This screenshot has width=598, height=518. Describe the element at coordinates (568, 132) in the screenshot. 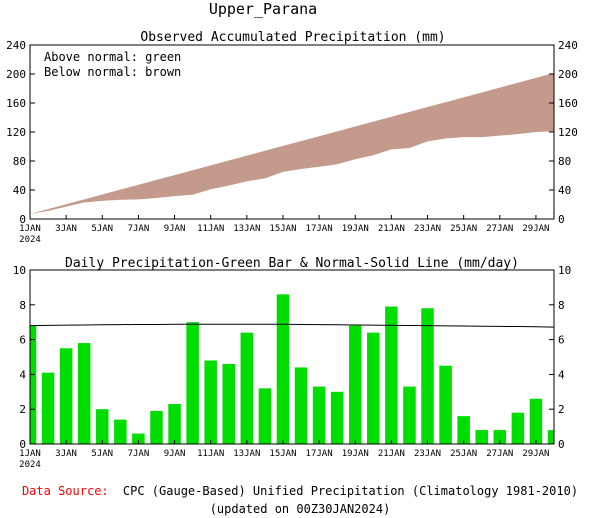

I see `y-tick-label-right: 120` at that location.